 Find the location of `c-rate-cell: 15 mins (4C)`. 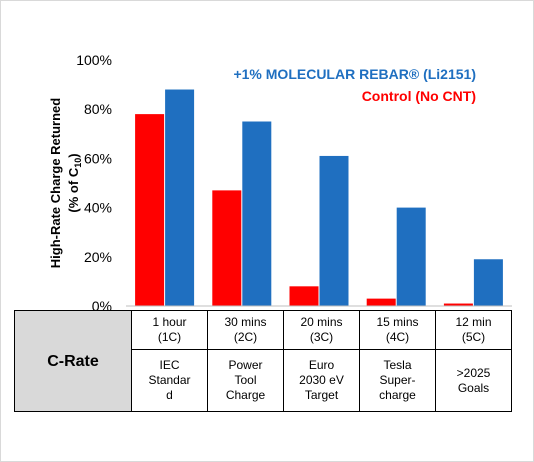

c-rate-cell: 15 mins (4C) is located at coordinates (397, 330).